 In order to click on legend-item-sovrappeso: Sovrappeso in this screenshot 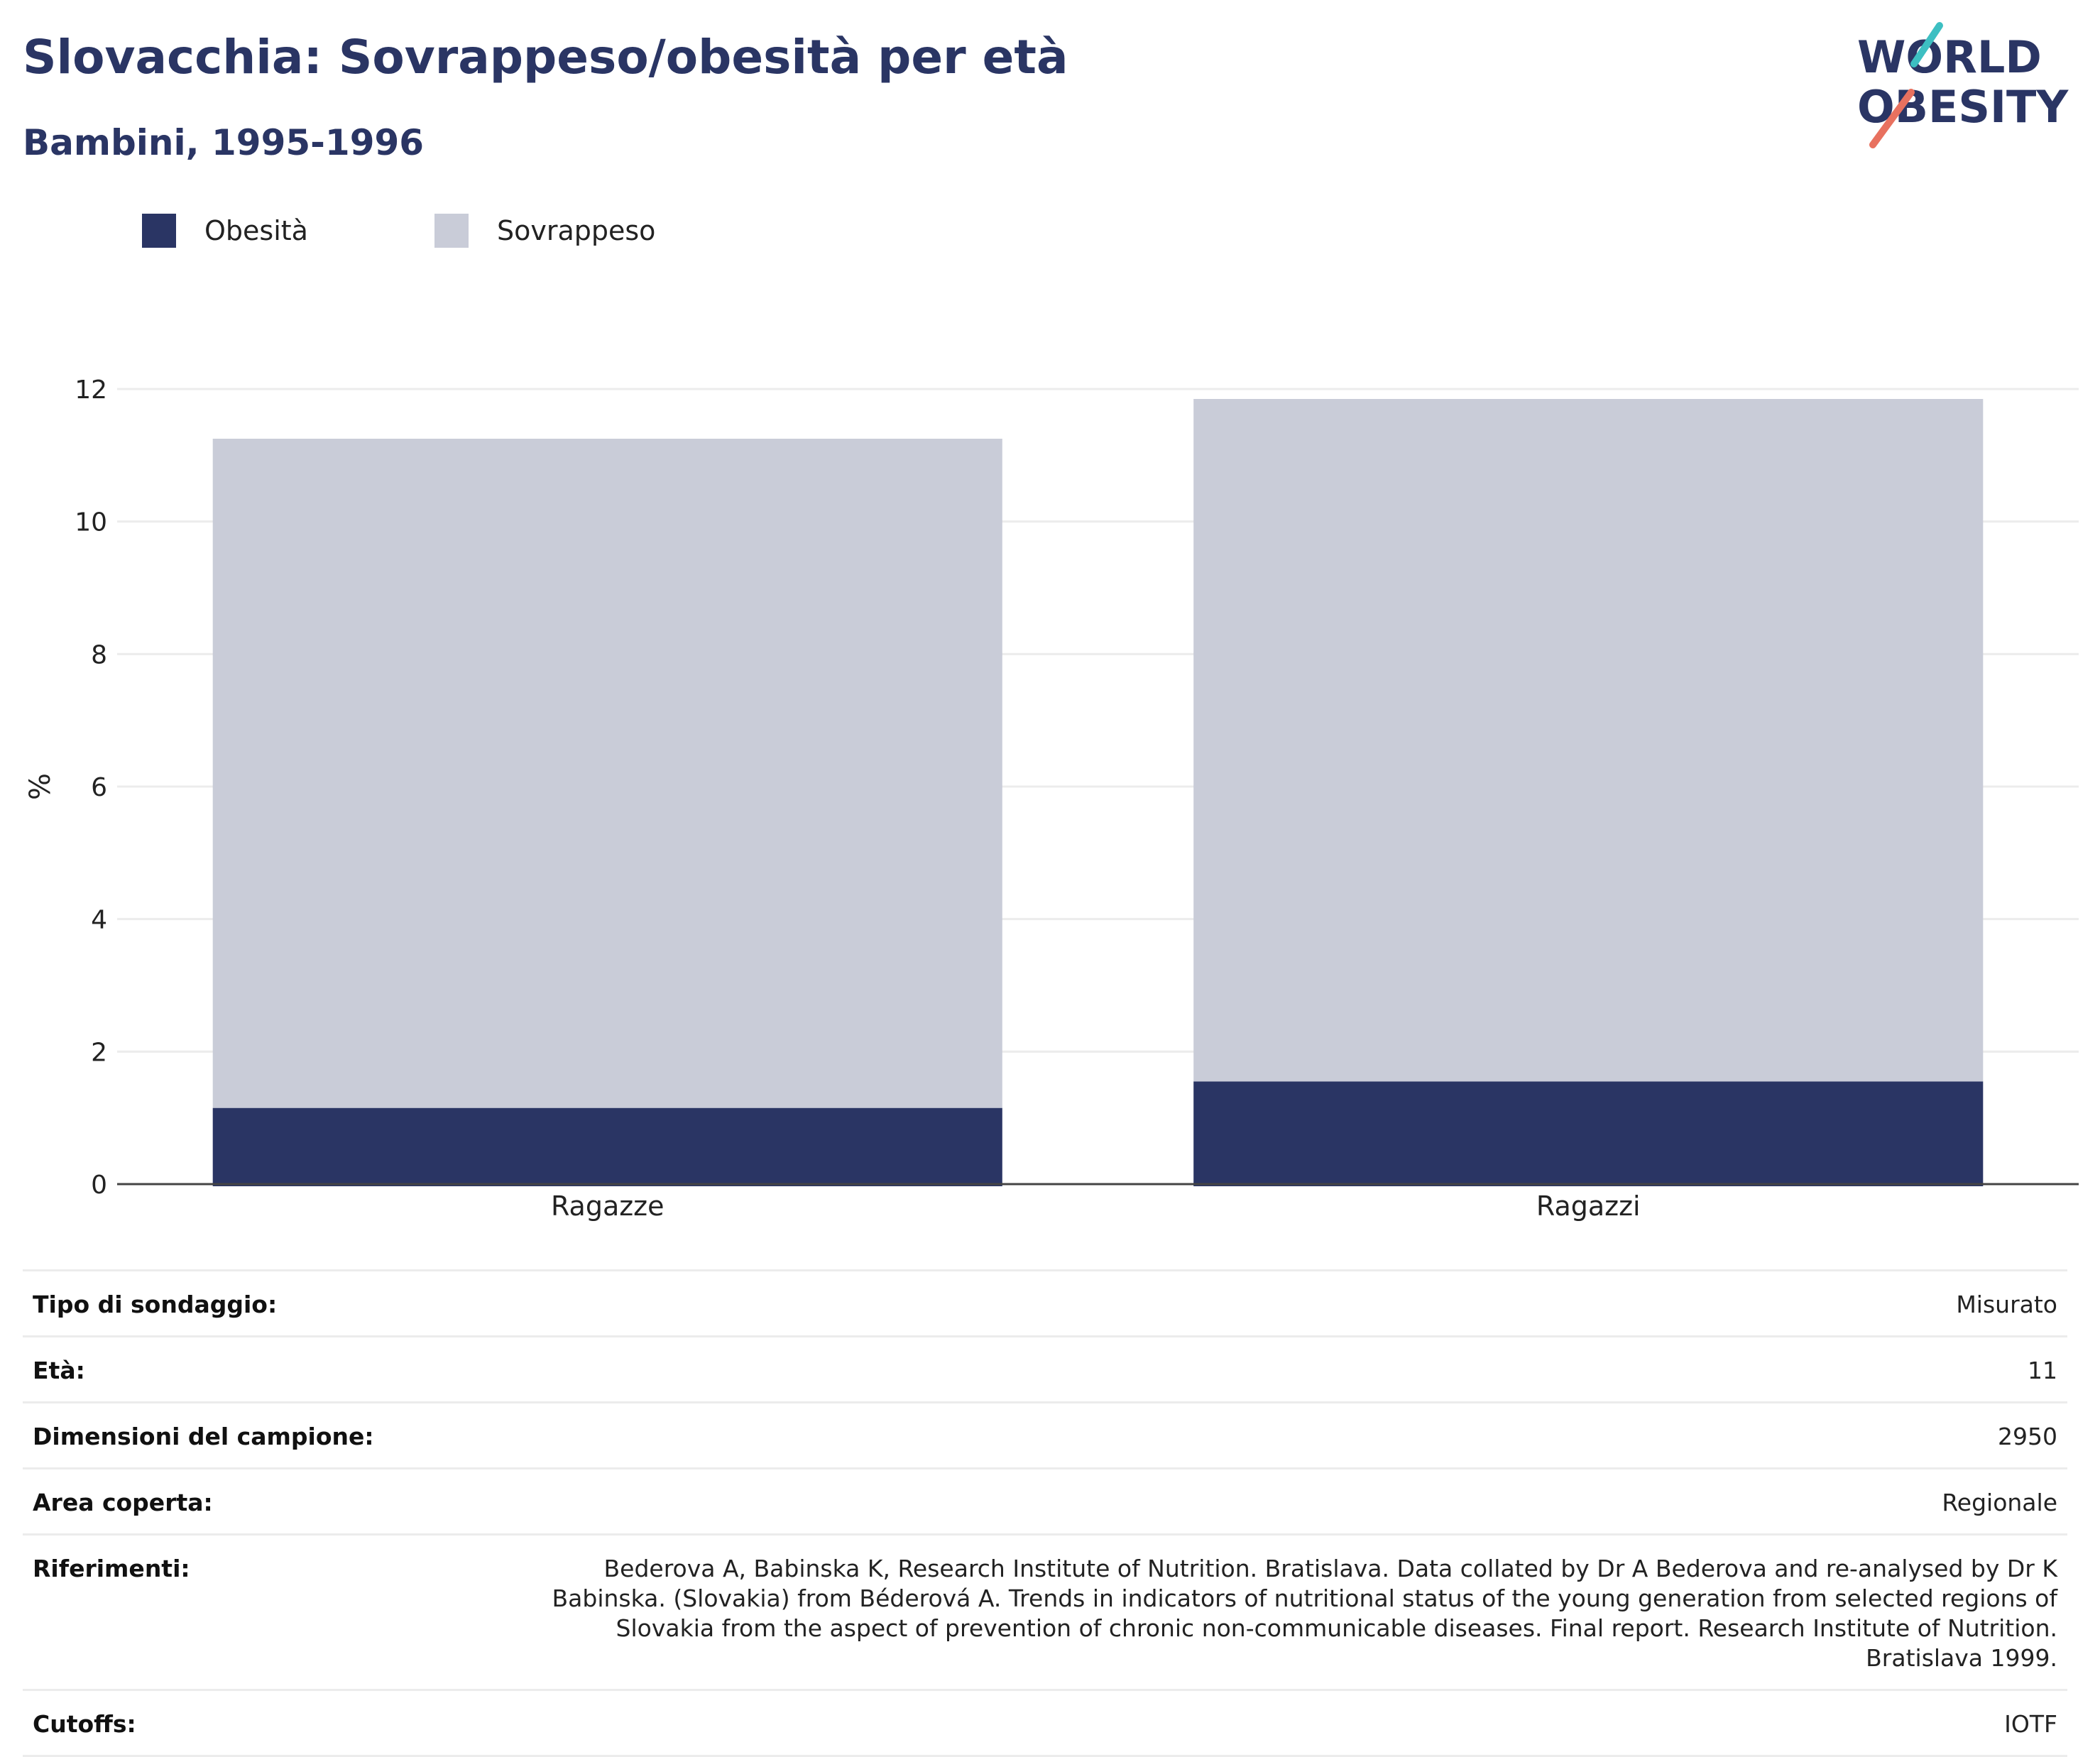, I will do `click(544, 231)`.